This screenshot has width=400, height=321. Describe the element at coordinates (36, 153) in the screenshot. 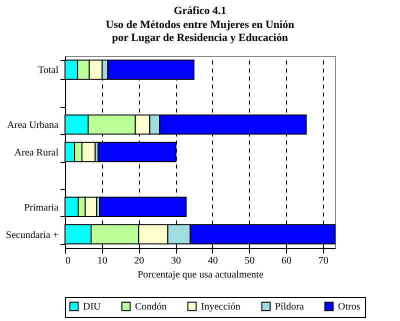

I see `y-tick-label: Area Rural` at that location.